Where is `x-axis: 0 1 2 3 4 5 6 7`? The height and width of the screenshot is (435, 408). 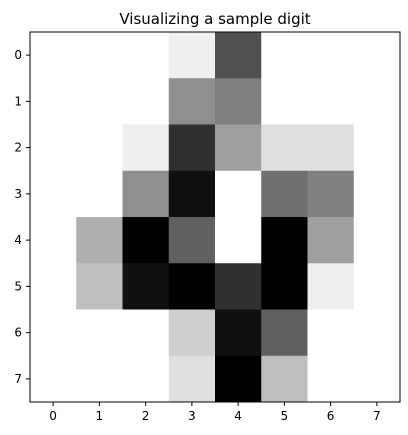
x-axis: 0 1 2 3 4 5 6 7 is located at coordinates (215, 412).